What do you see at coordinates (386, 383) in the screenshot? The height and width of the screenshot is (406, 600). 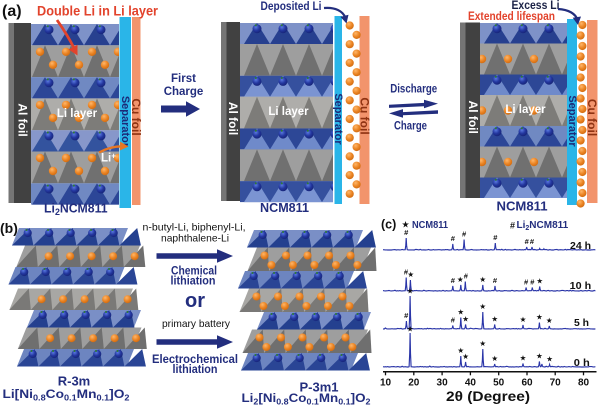 I see `svg-text: 10` at bounding box center [386, 383].